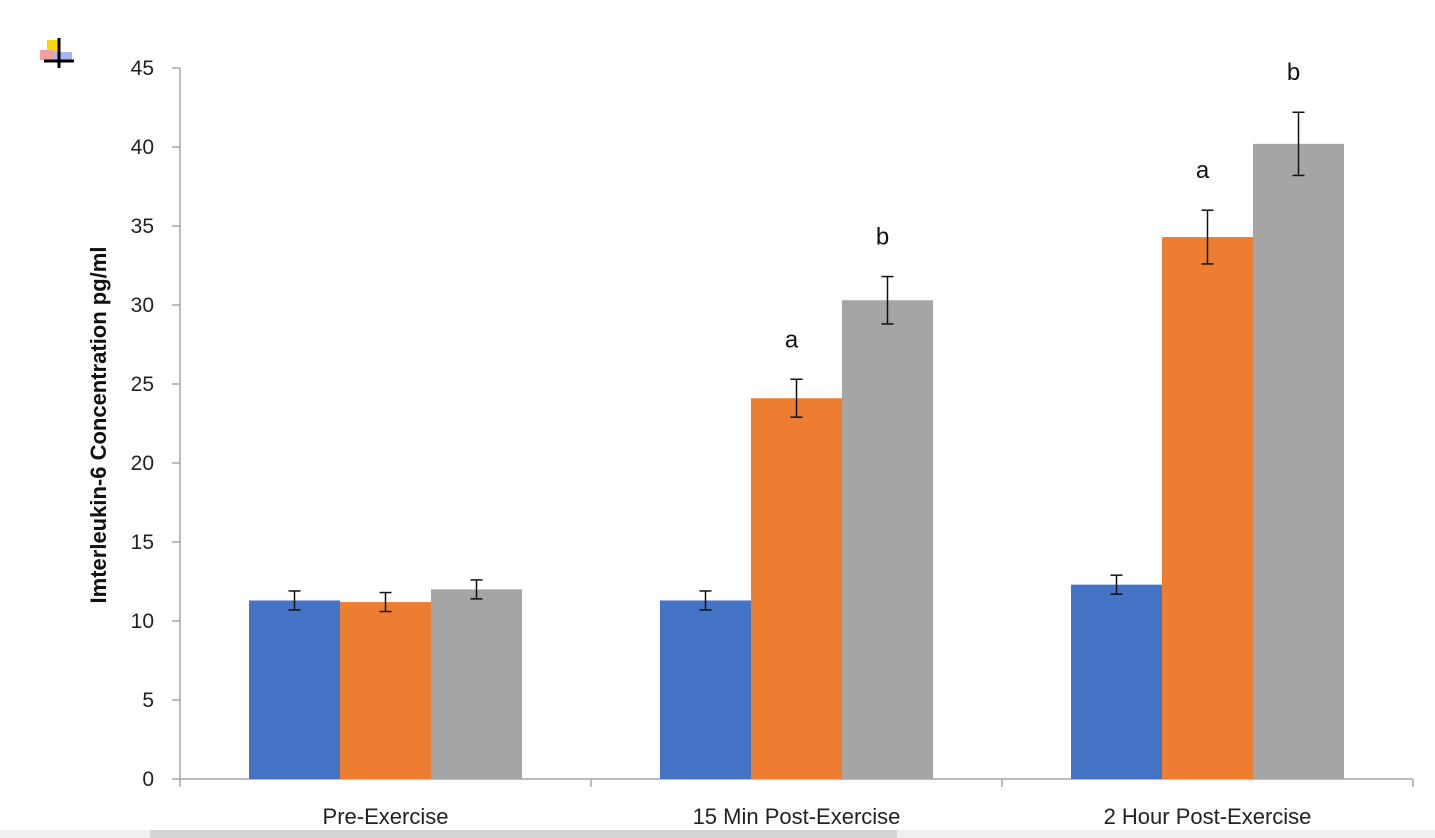 This screenshot has height=838, width=1435. What do you see at coordinates (142, 147) in the screenshot?
I see `y-tick-label: 40` at bounding box center [142, 147].